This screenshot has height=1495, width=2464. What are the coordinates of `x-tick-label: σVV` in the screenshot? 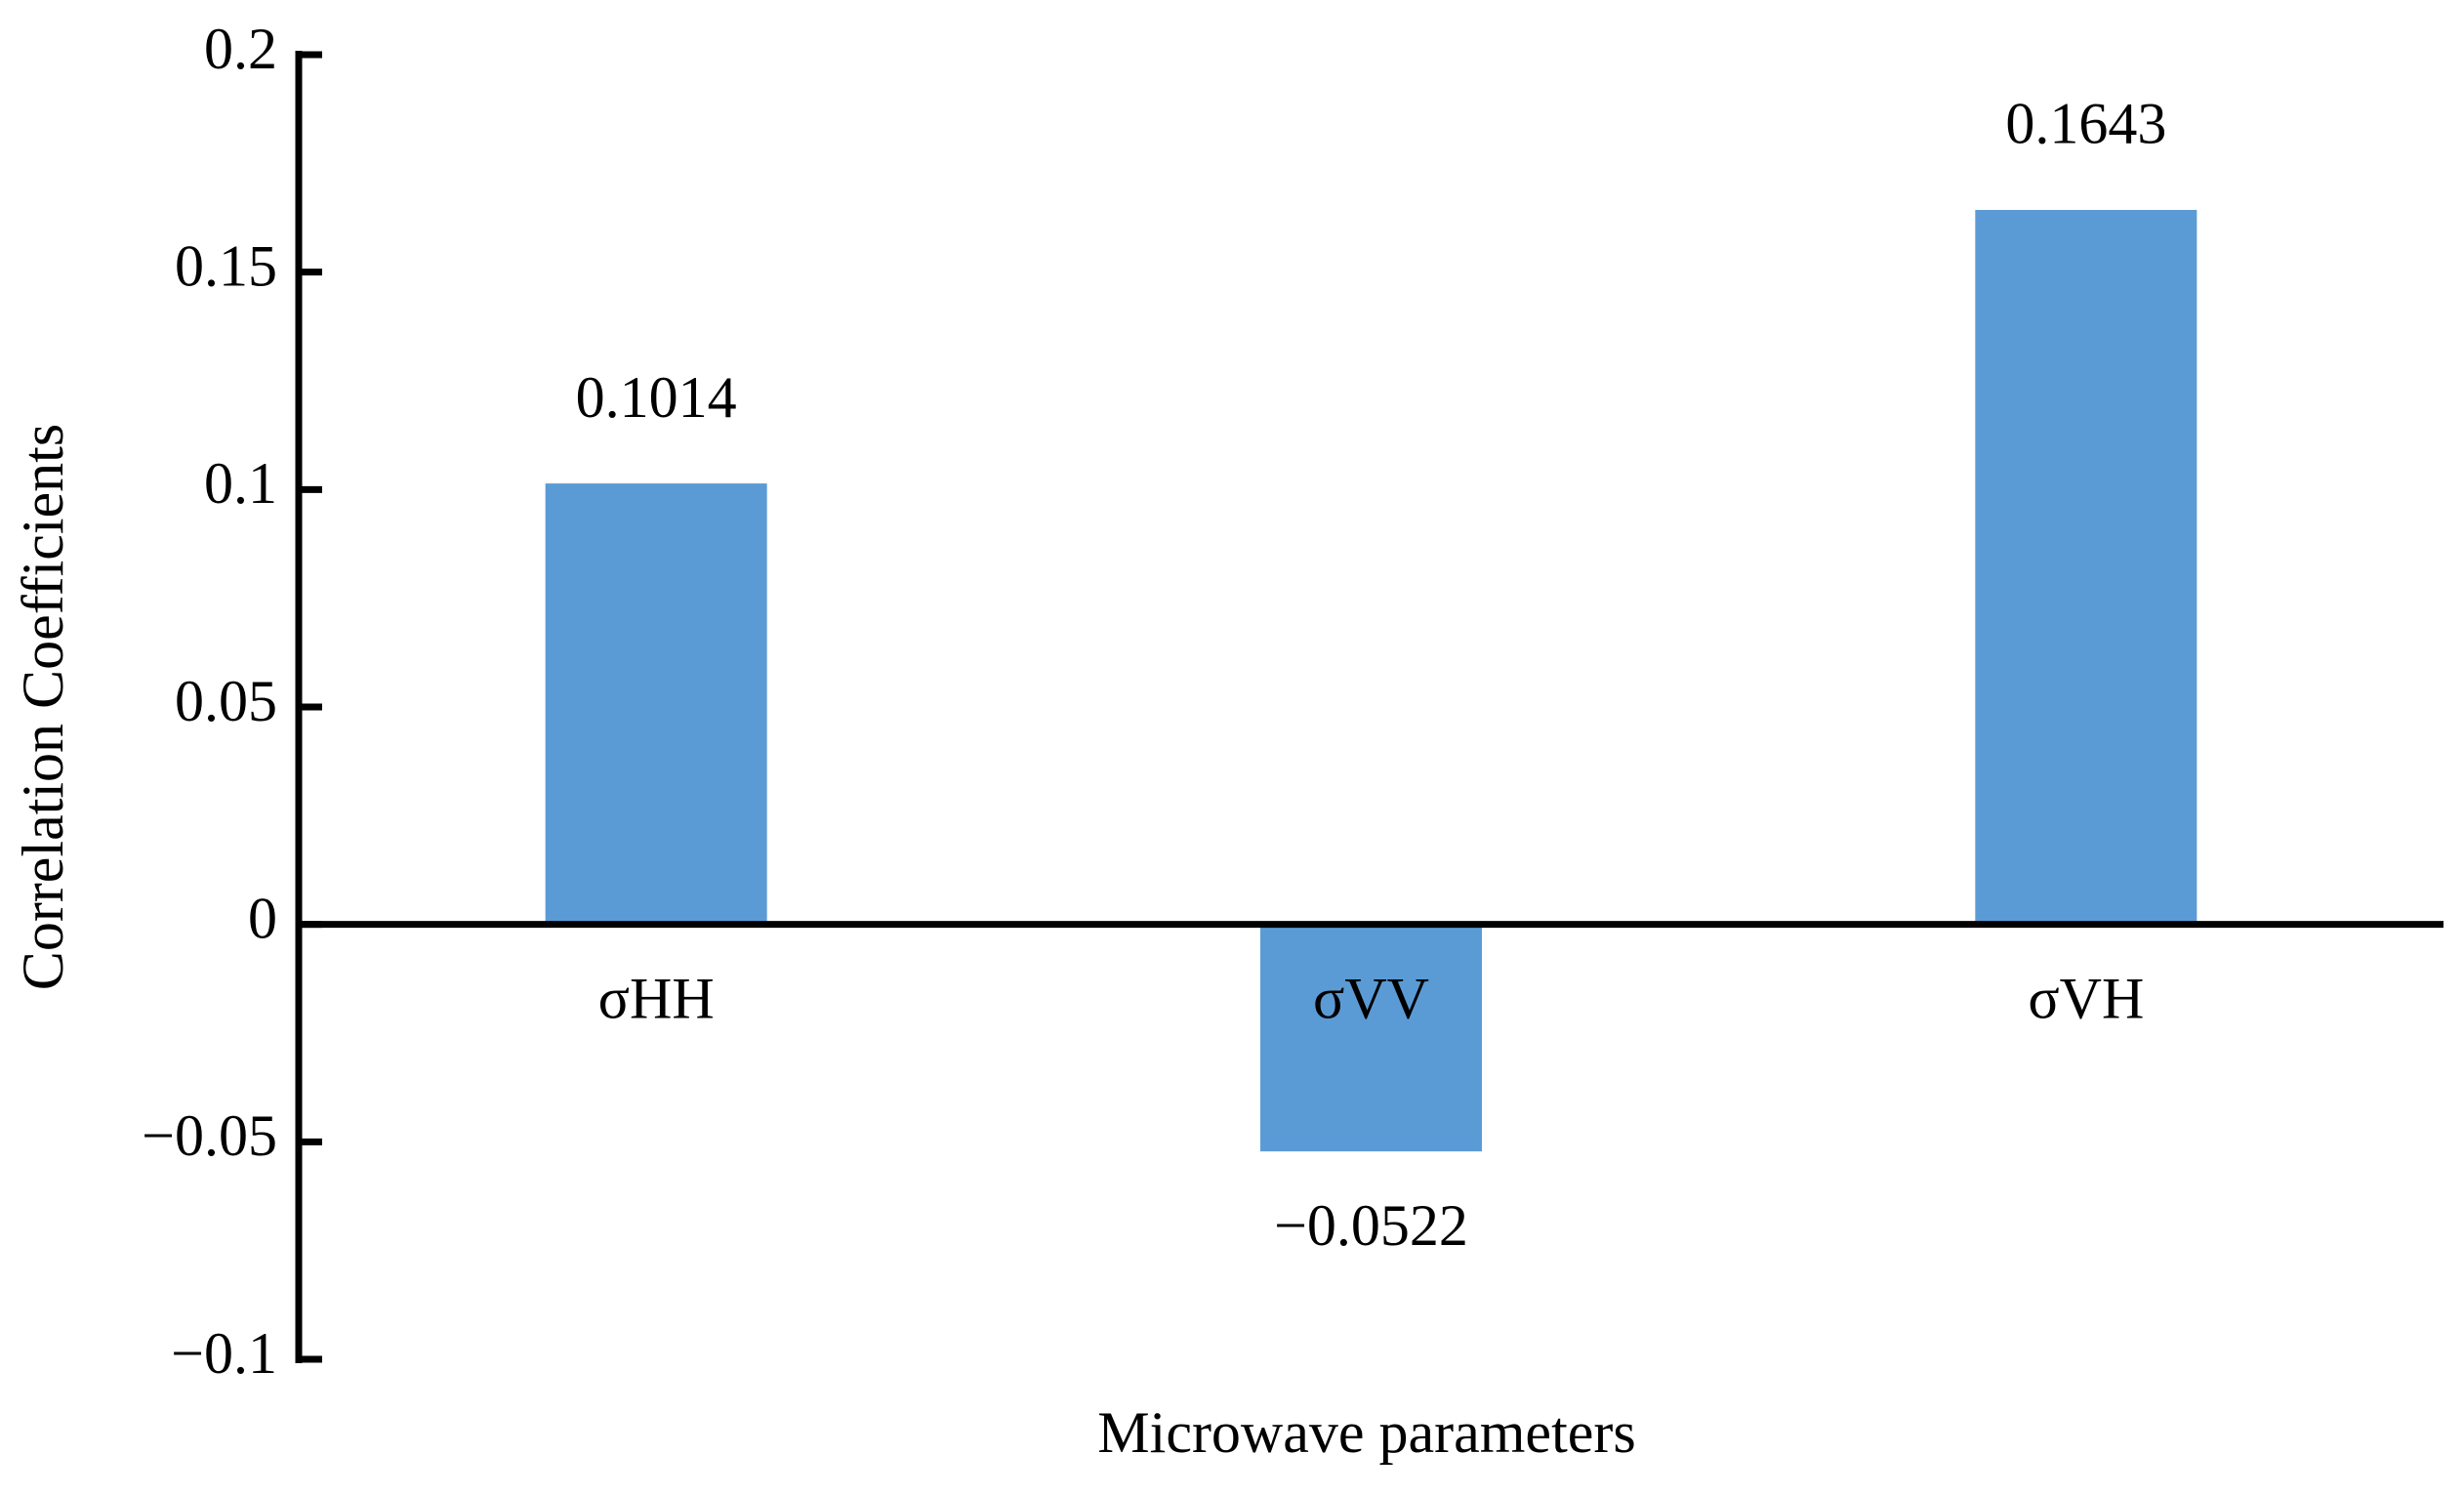 It's located at (1371, 998).